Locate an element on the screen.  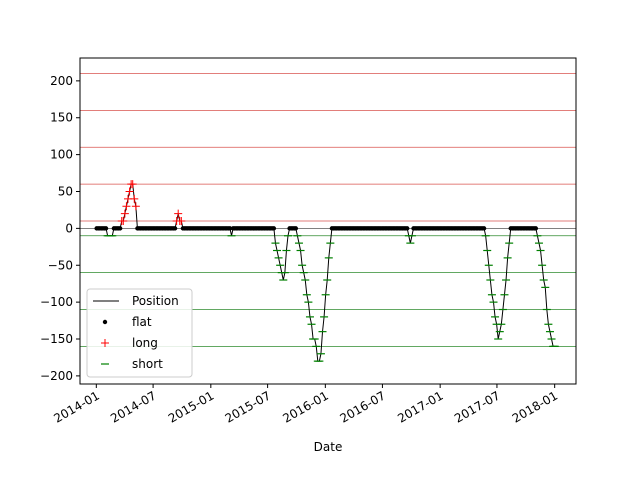
legend-label-short: short is located at coordinates (147, 364).